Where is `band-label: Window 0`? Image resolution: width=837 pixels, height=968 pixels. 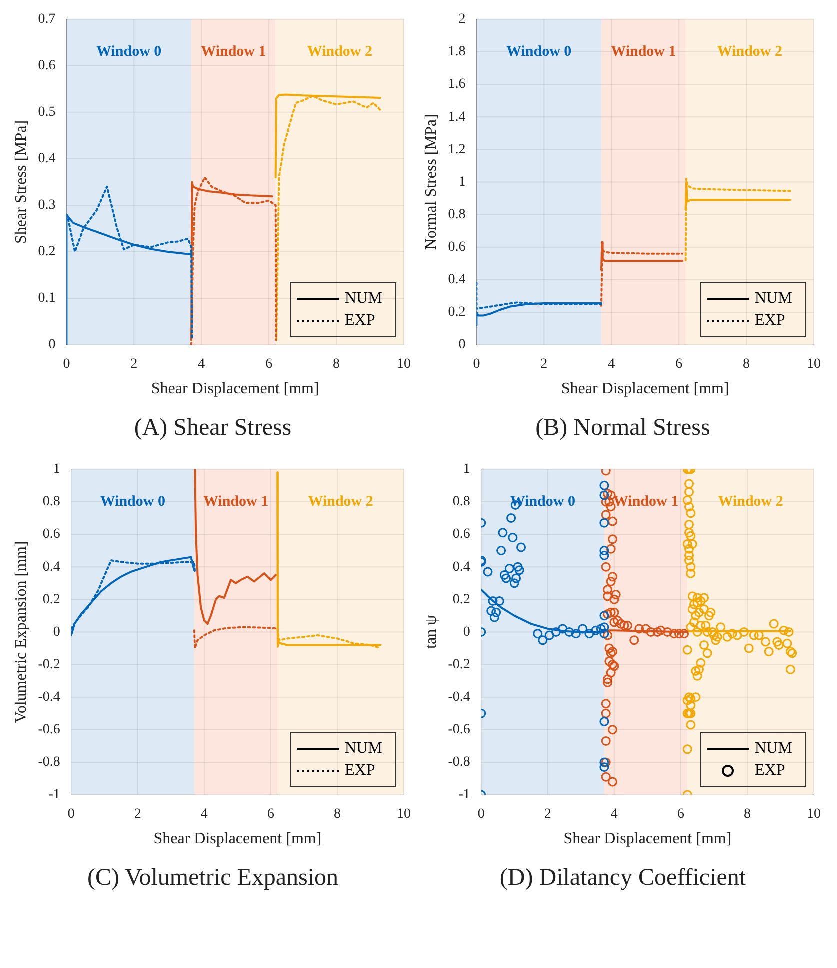 band-label: Window 0 is located at coordinates (133, 502).